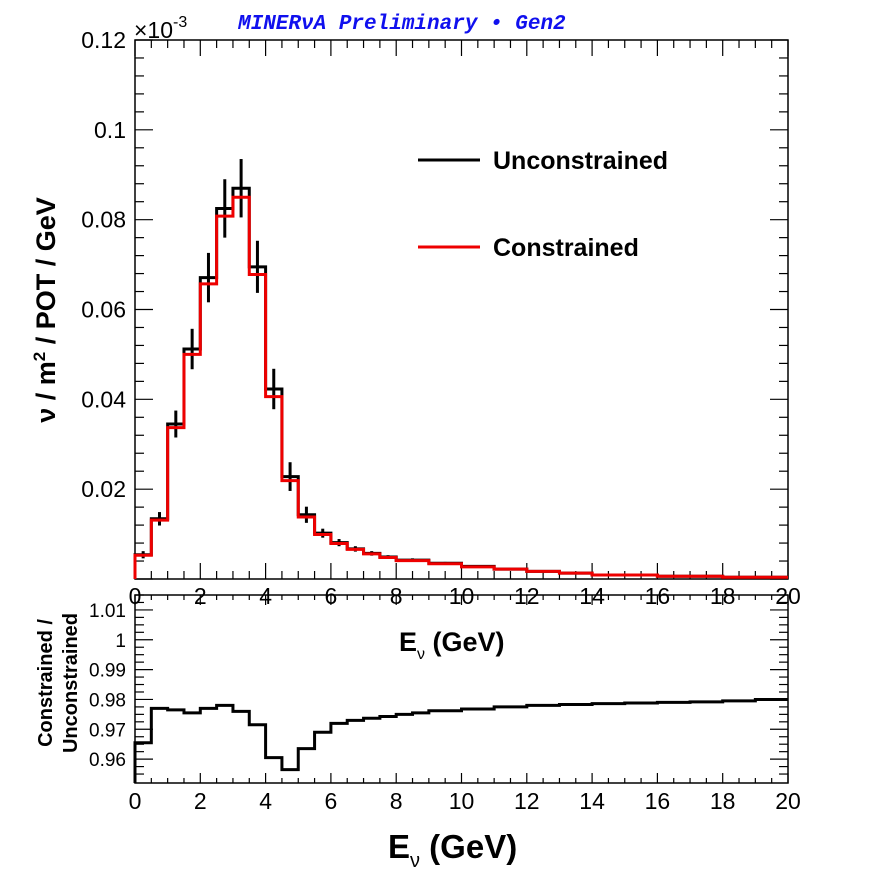 The image size is (896, 872). What do you see at coordinates (110, 130) in the screenshot?
I see `top-y-tick-label: 0.1` at bounding box center [110, 130].